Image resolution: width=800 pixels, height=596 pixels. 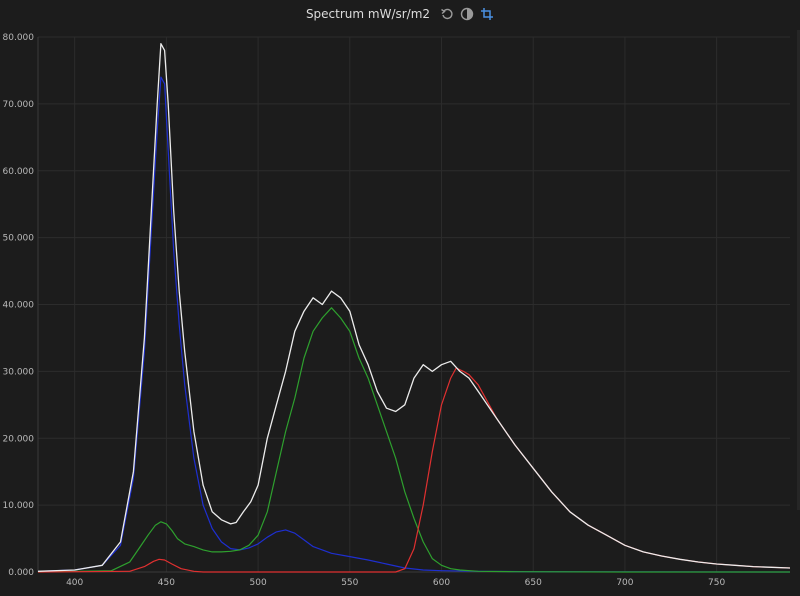 What do you see at coordinates (533, 583) in the screenshot?
I see `x-tick-label: 650` at bounding box center [533, 583].